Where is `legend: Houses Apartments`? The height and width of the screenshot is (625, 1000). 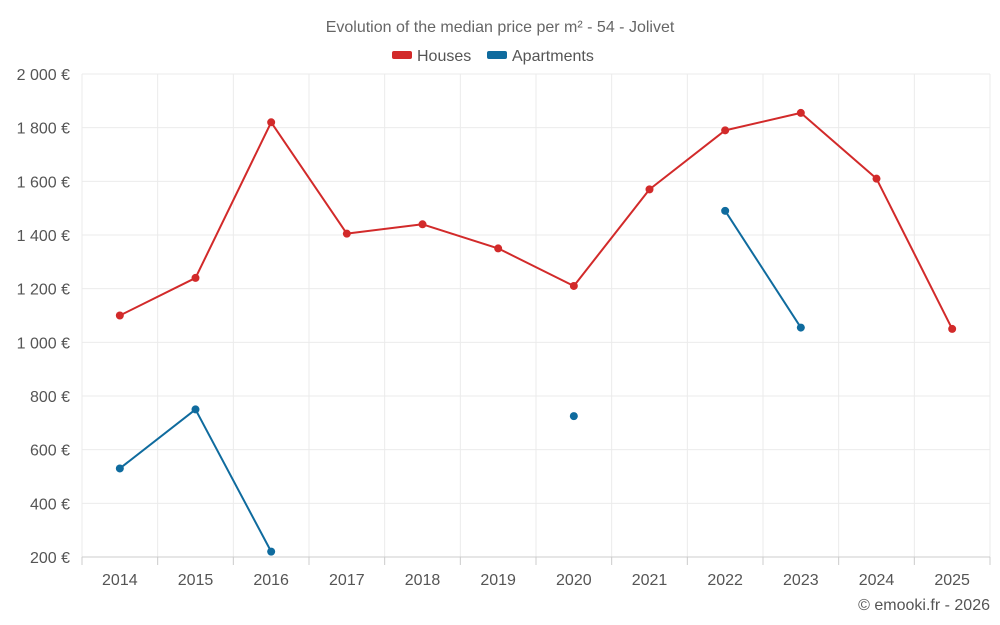 legend: Houses Apartments is located at coordinates (493, 56).